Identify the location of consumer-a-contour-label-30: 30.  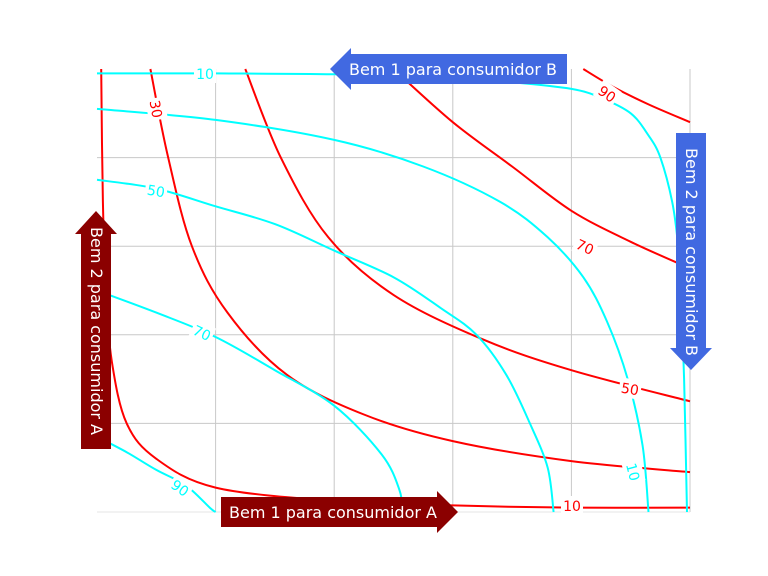
(155, 109).